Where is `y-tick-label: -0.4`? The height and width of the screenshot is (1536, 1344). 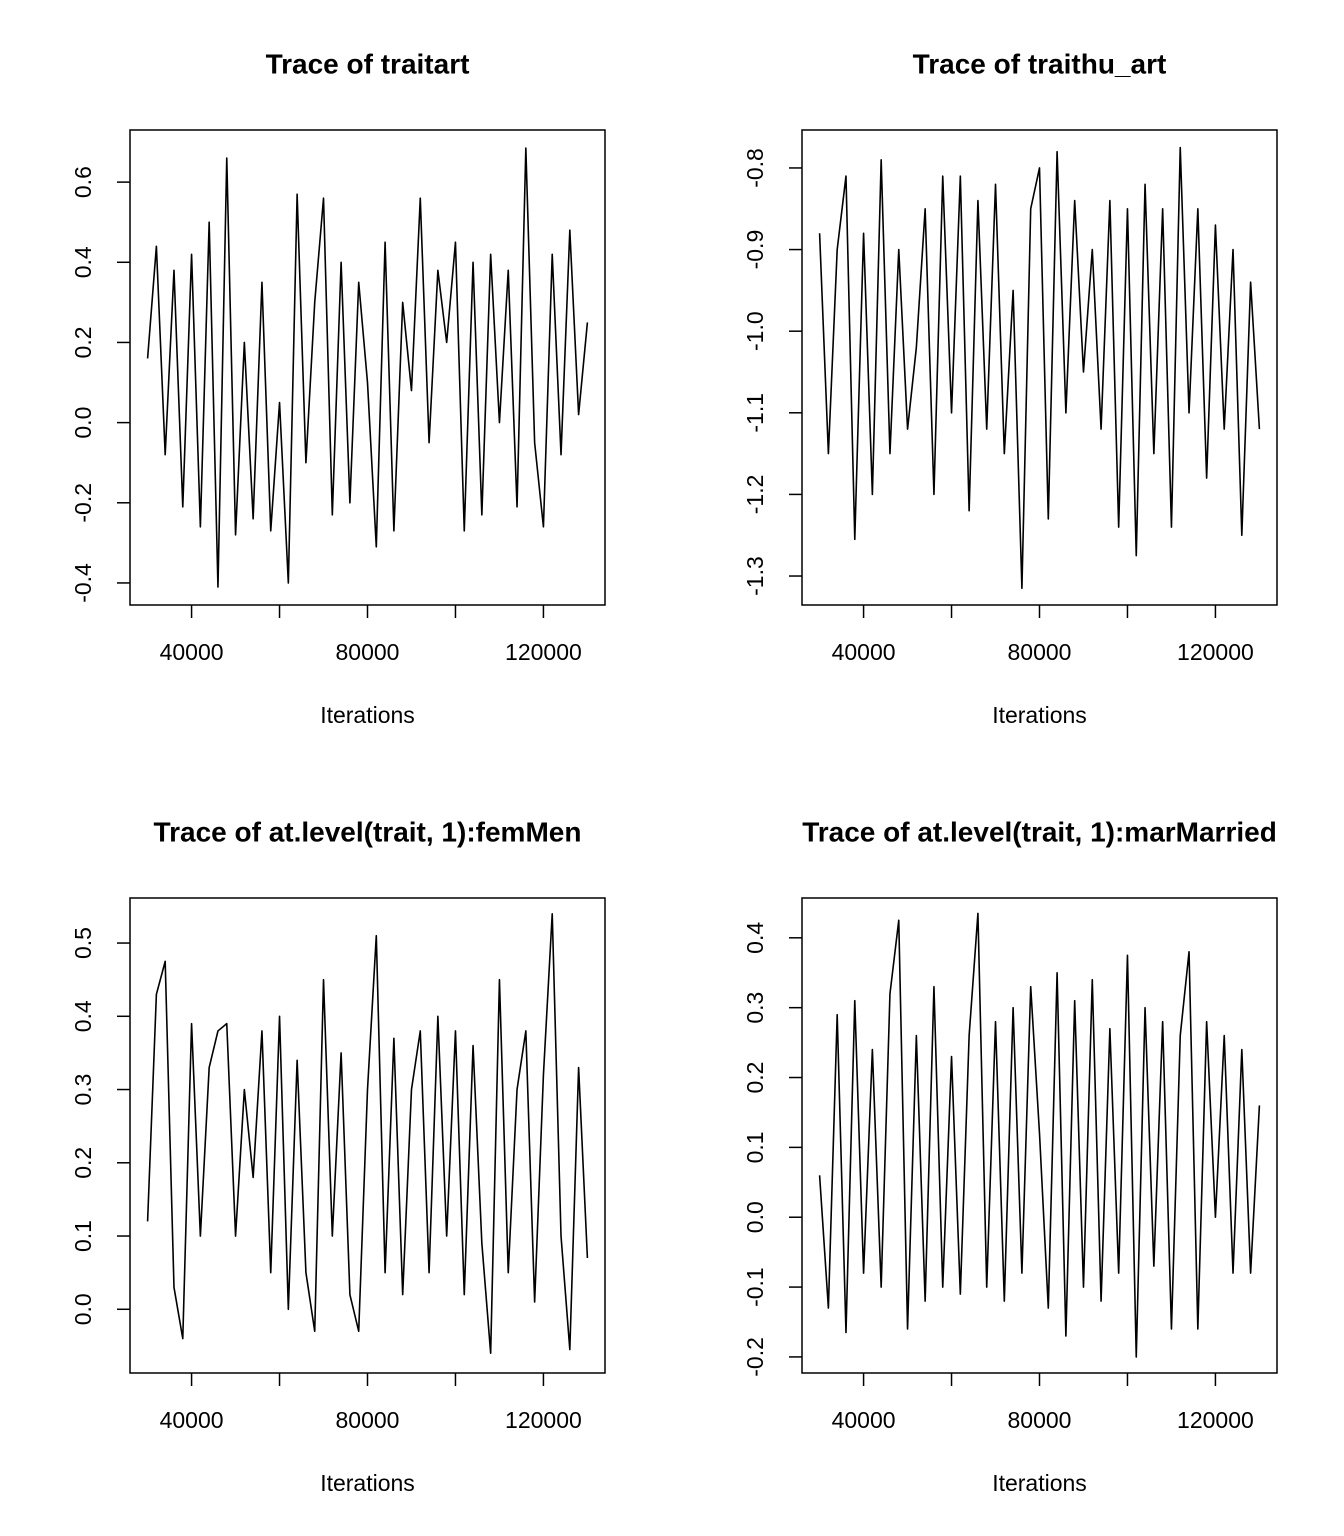 y-tick-label: -0.4 is located at coordinates (83, 583).